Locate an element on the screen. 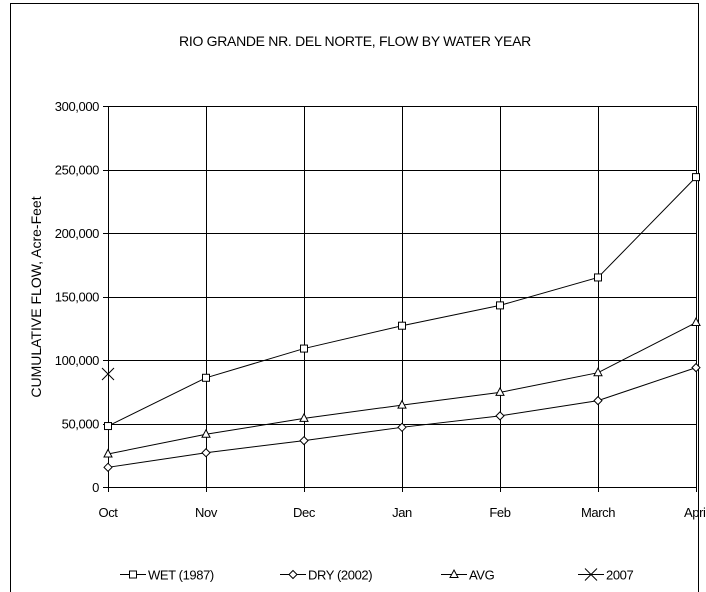 This screenshot has width=706, height=592. y-tick-label: 200,000 is located at coordinates (77, 233).